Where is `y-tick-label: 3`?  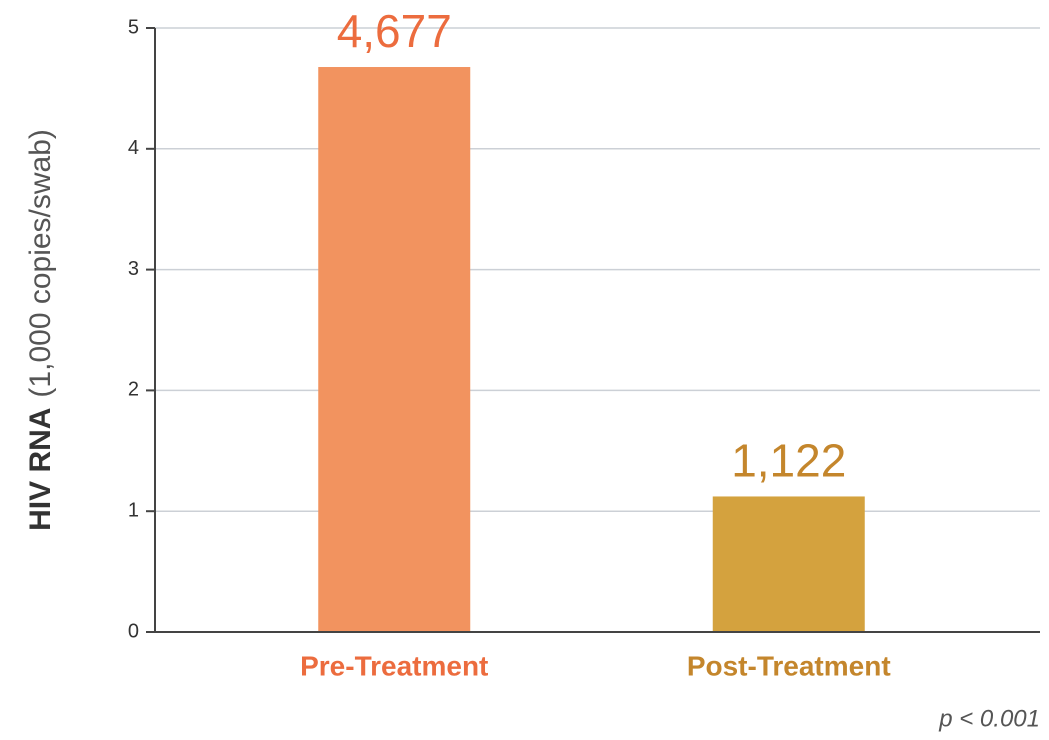
y-tick-label: 3 is located at coordinates (133, 269).